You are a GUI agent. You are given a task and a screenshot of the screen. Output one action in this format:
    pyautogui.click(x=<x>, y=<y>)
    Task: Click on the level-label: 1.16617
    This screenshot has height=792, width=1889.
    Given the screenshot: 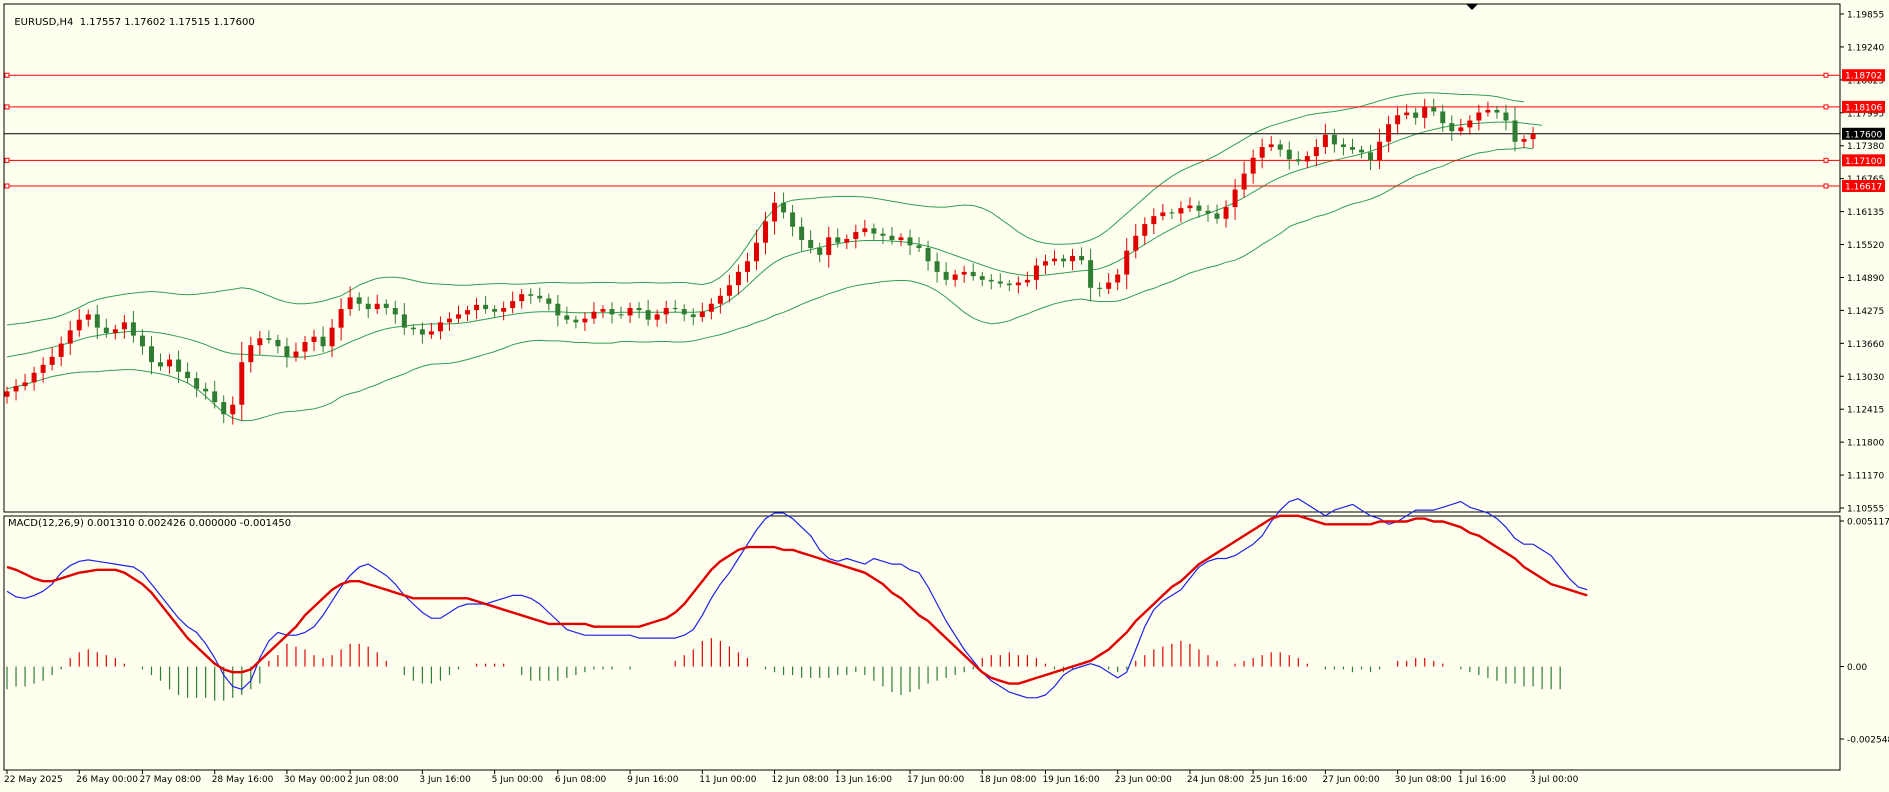 What is the action you would take?
    pyautogui.click(x=1863, y=187)
    